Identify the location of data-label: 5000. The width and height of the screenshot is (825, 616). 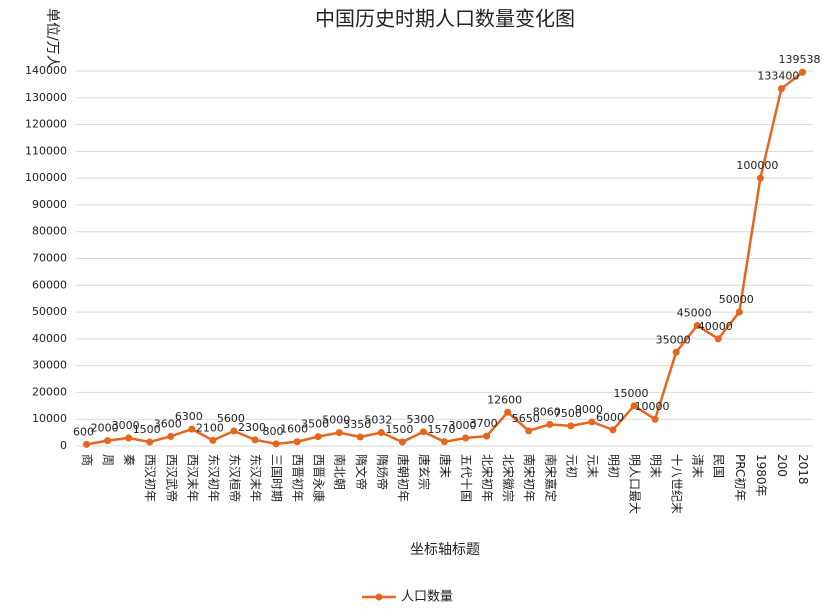
(336, 420).